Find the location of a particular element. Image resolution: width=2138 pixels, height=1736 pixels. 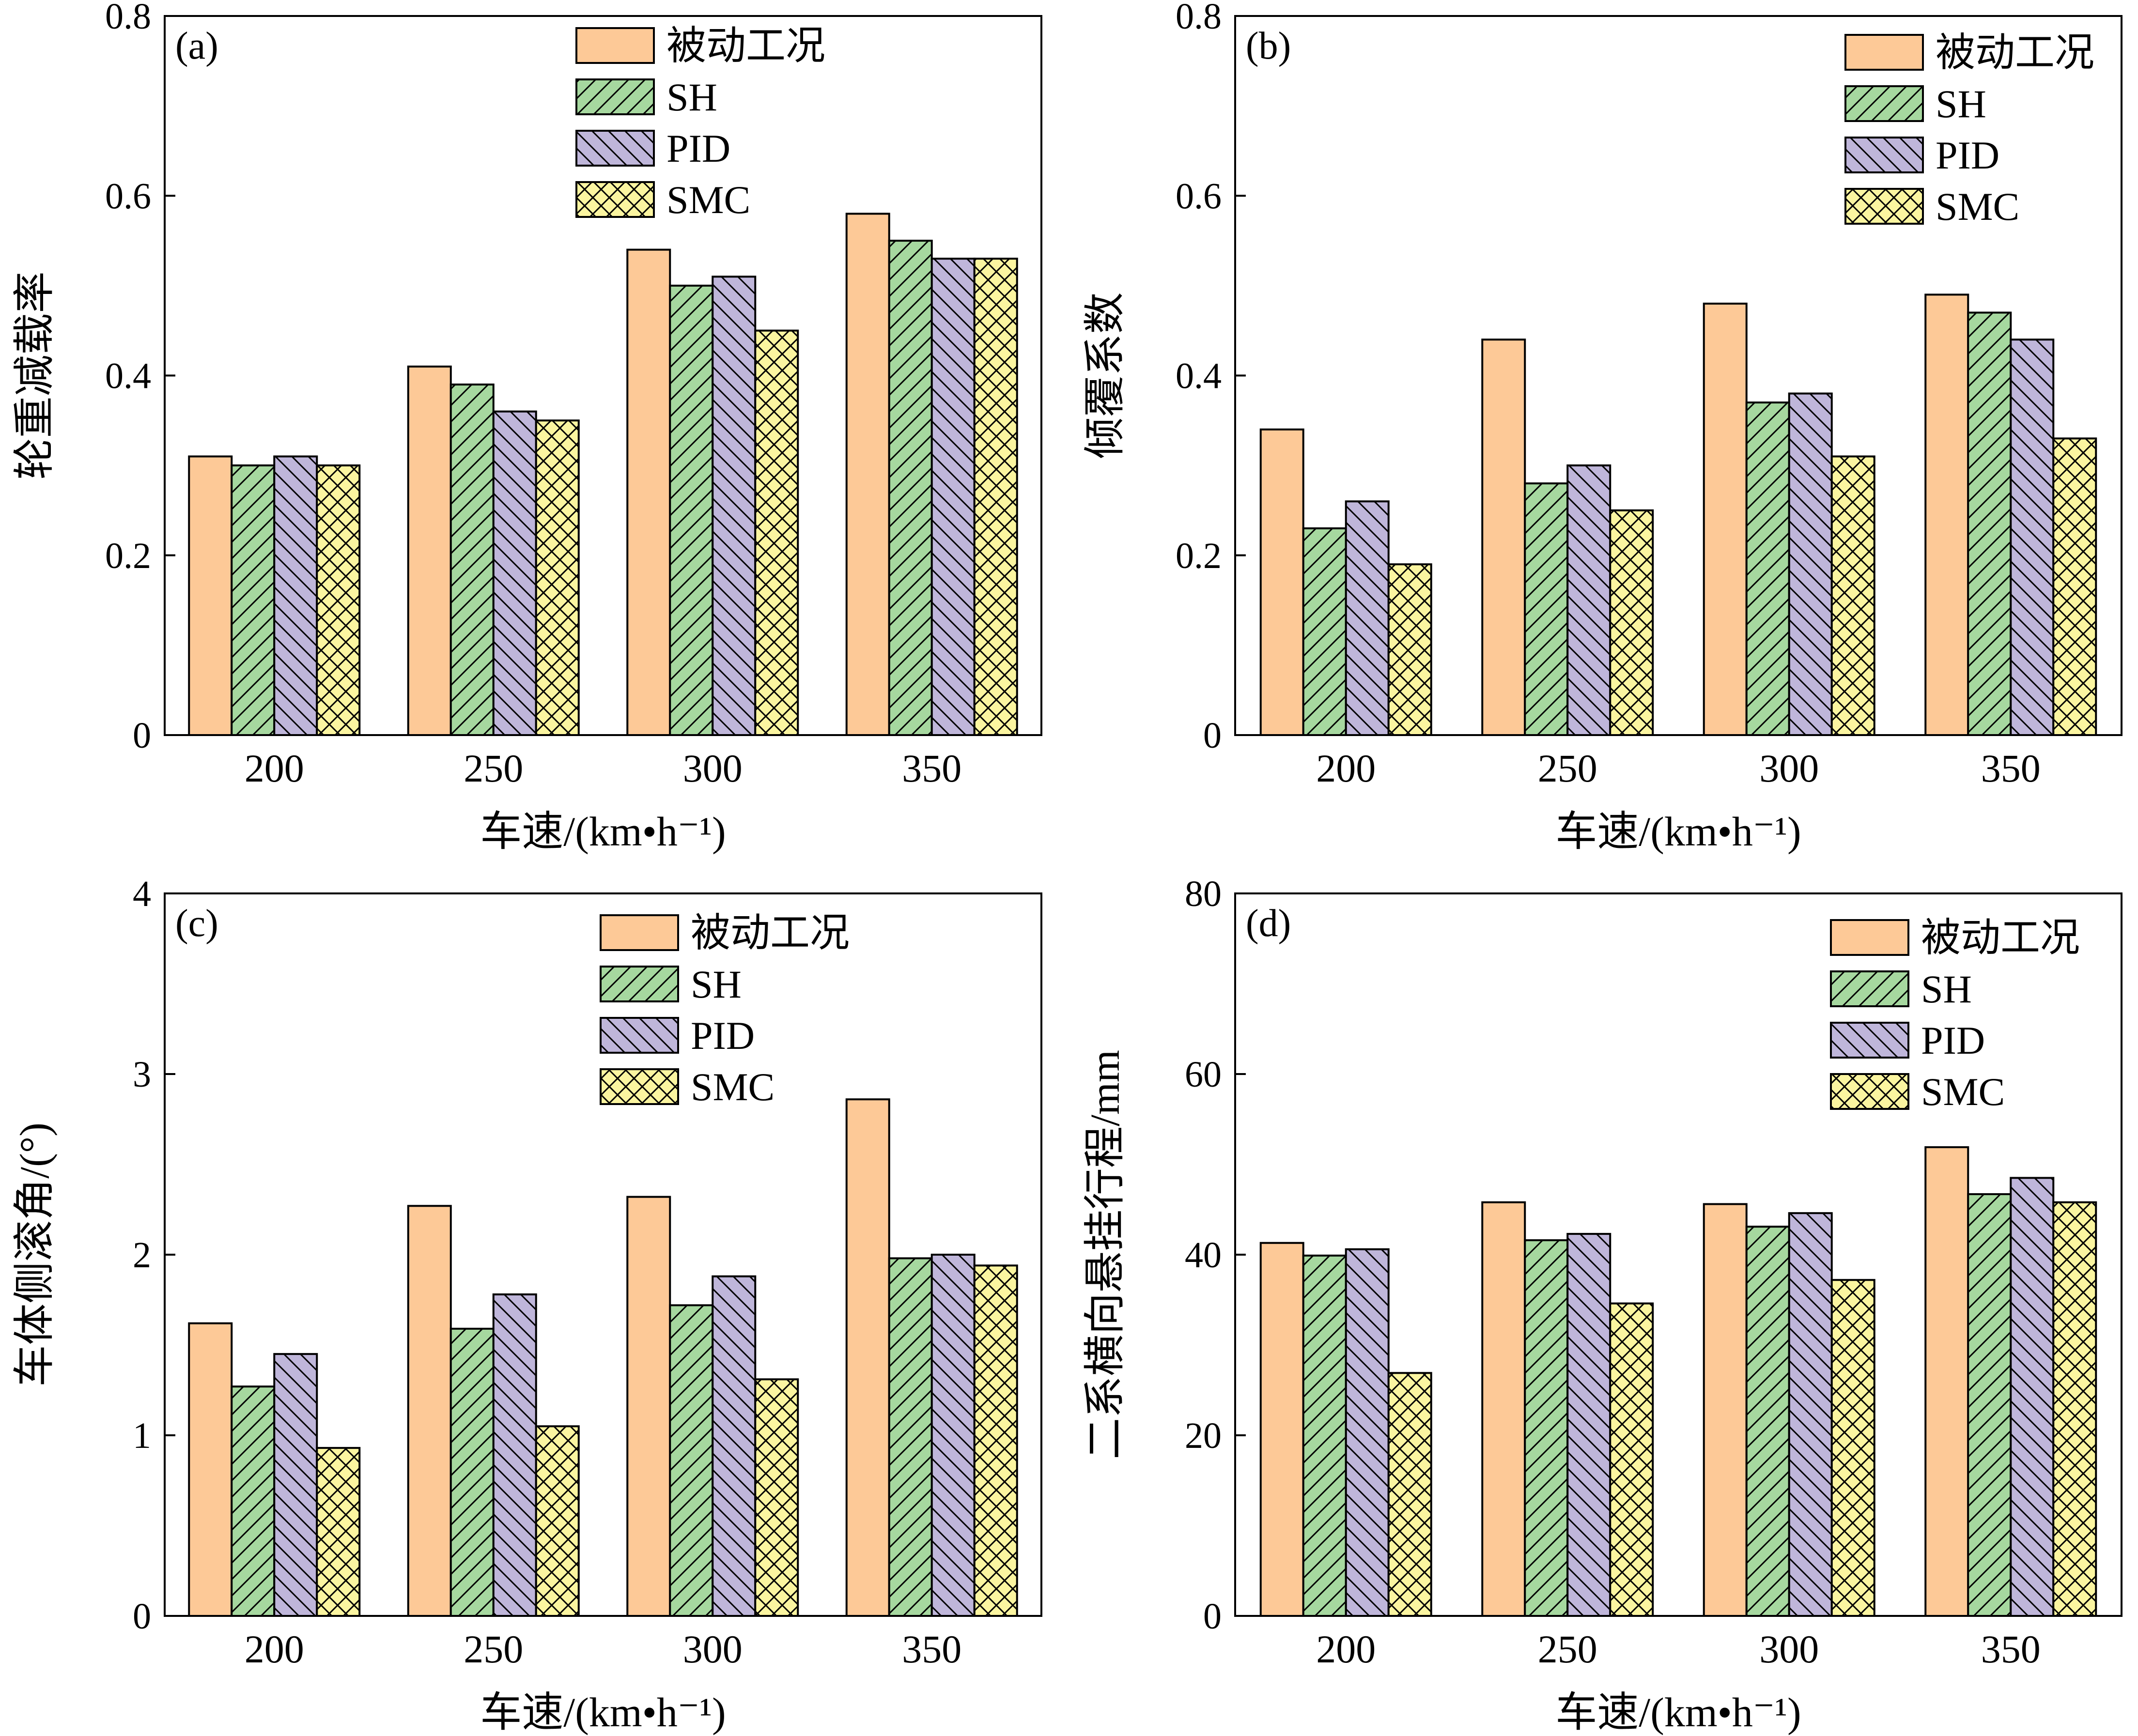

y-tick-label: 0 is located at coordinates (142, 1616).